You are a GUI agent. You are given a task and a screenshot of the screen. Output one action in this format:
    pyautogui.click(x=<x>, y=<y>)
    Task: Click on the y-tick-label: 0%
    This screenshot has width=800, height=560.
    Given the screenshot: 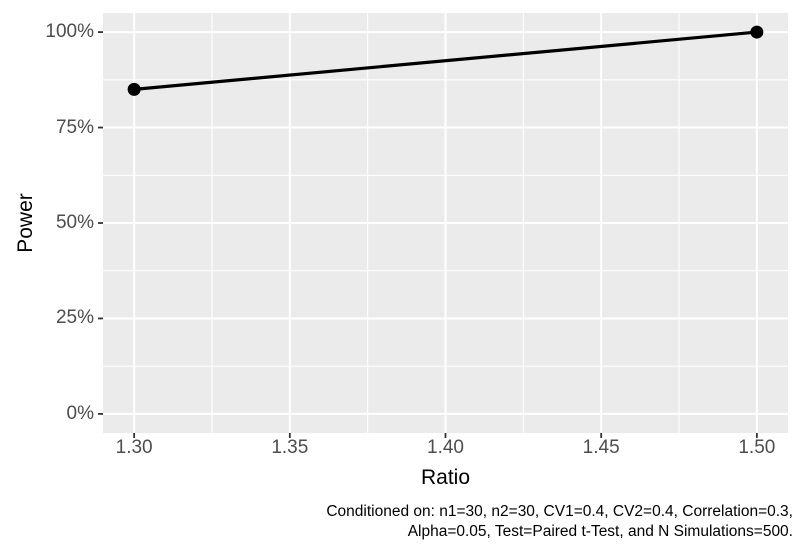 What is the action you would take?
    pyautogui.click(x=80, y=413)
    